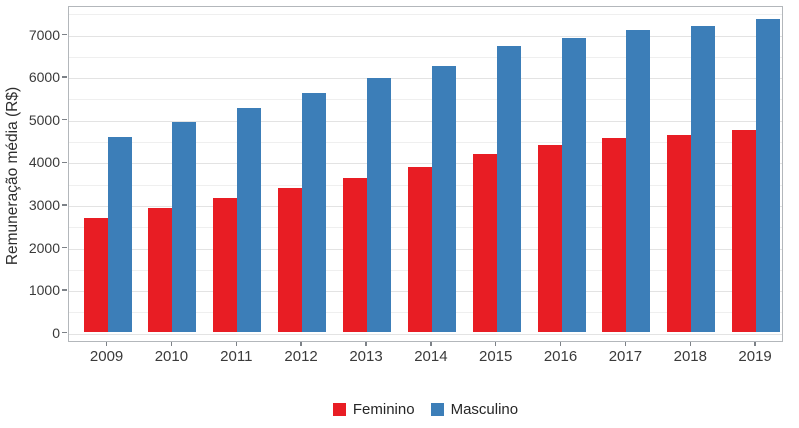  I want to click on y-tick-label-5000: 5000, so click(44, 119).